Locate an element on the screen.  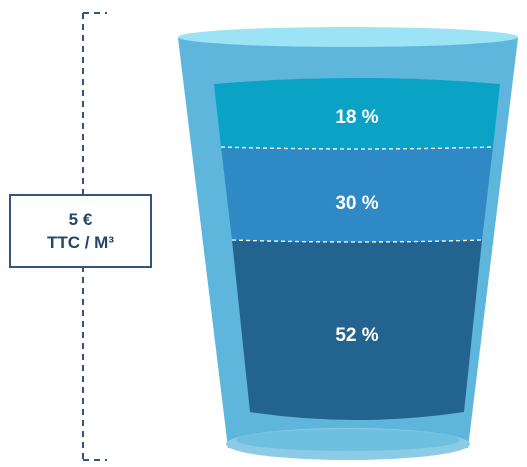
divider-top is located at coordinates (357, 148).